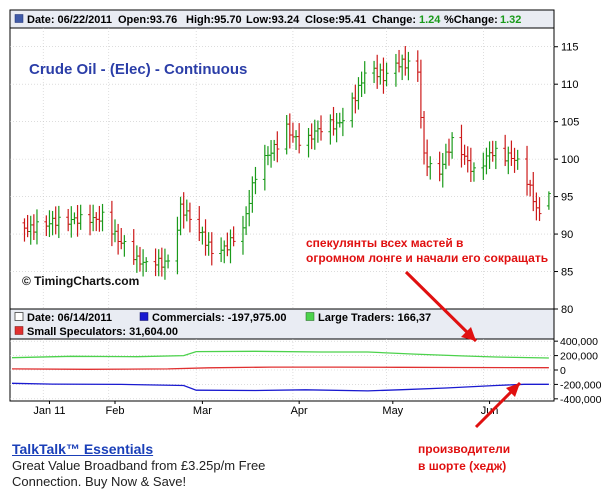 The image size is (610, 490). I want to click on header-low: Low:93.24, so click(273, 20).